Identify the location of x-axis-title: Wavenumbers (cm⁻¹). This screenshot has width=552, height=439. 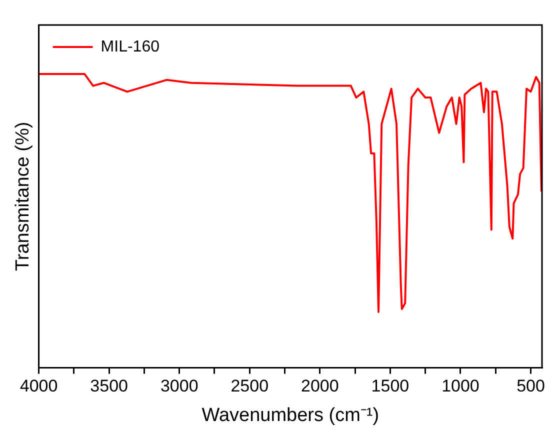
(291, 415).